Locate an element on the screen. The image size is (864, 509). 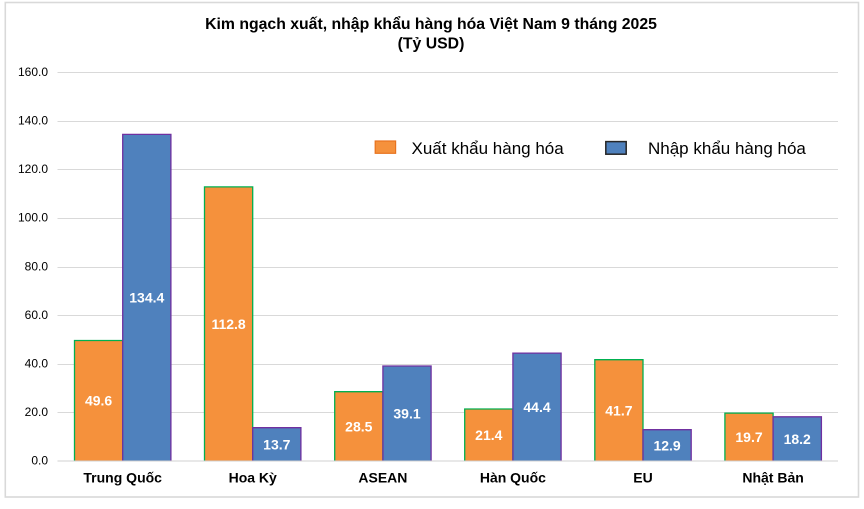
svg-text: Hàn Quốc is located at coordinates (513, 478).